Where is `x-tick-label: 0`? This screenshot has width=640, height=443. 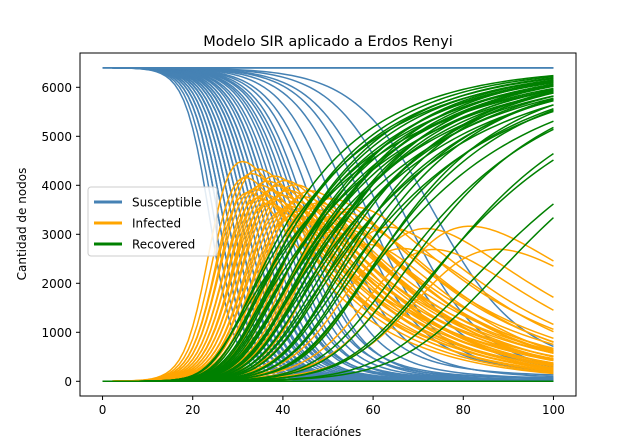 x-tick-label: 0 is located at coordinates (103, 410).